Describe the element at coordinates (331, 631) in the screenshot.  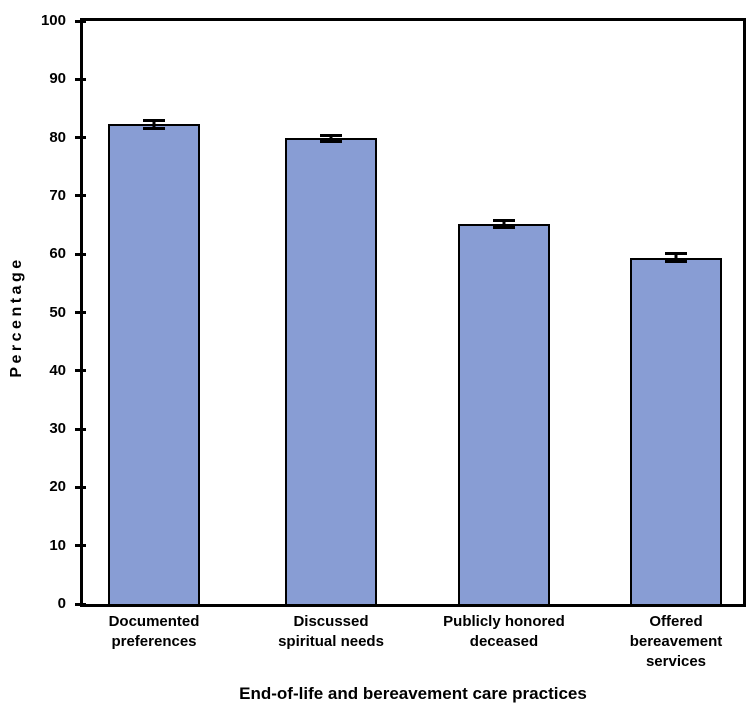
I see `x-category-label-1: Discussed spiritual needs` at that location.